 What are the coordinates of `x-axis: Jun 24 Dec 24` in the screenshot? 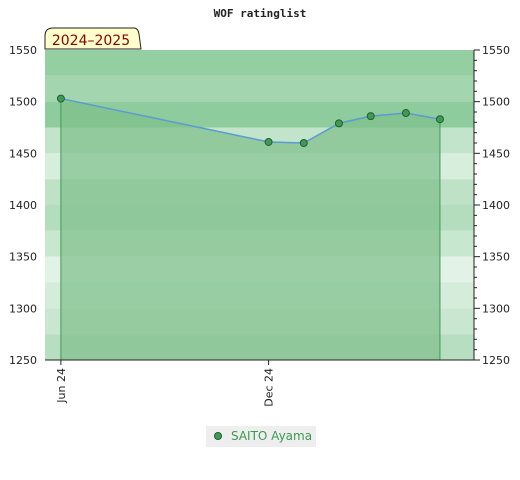 It's located at (165, 383).